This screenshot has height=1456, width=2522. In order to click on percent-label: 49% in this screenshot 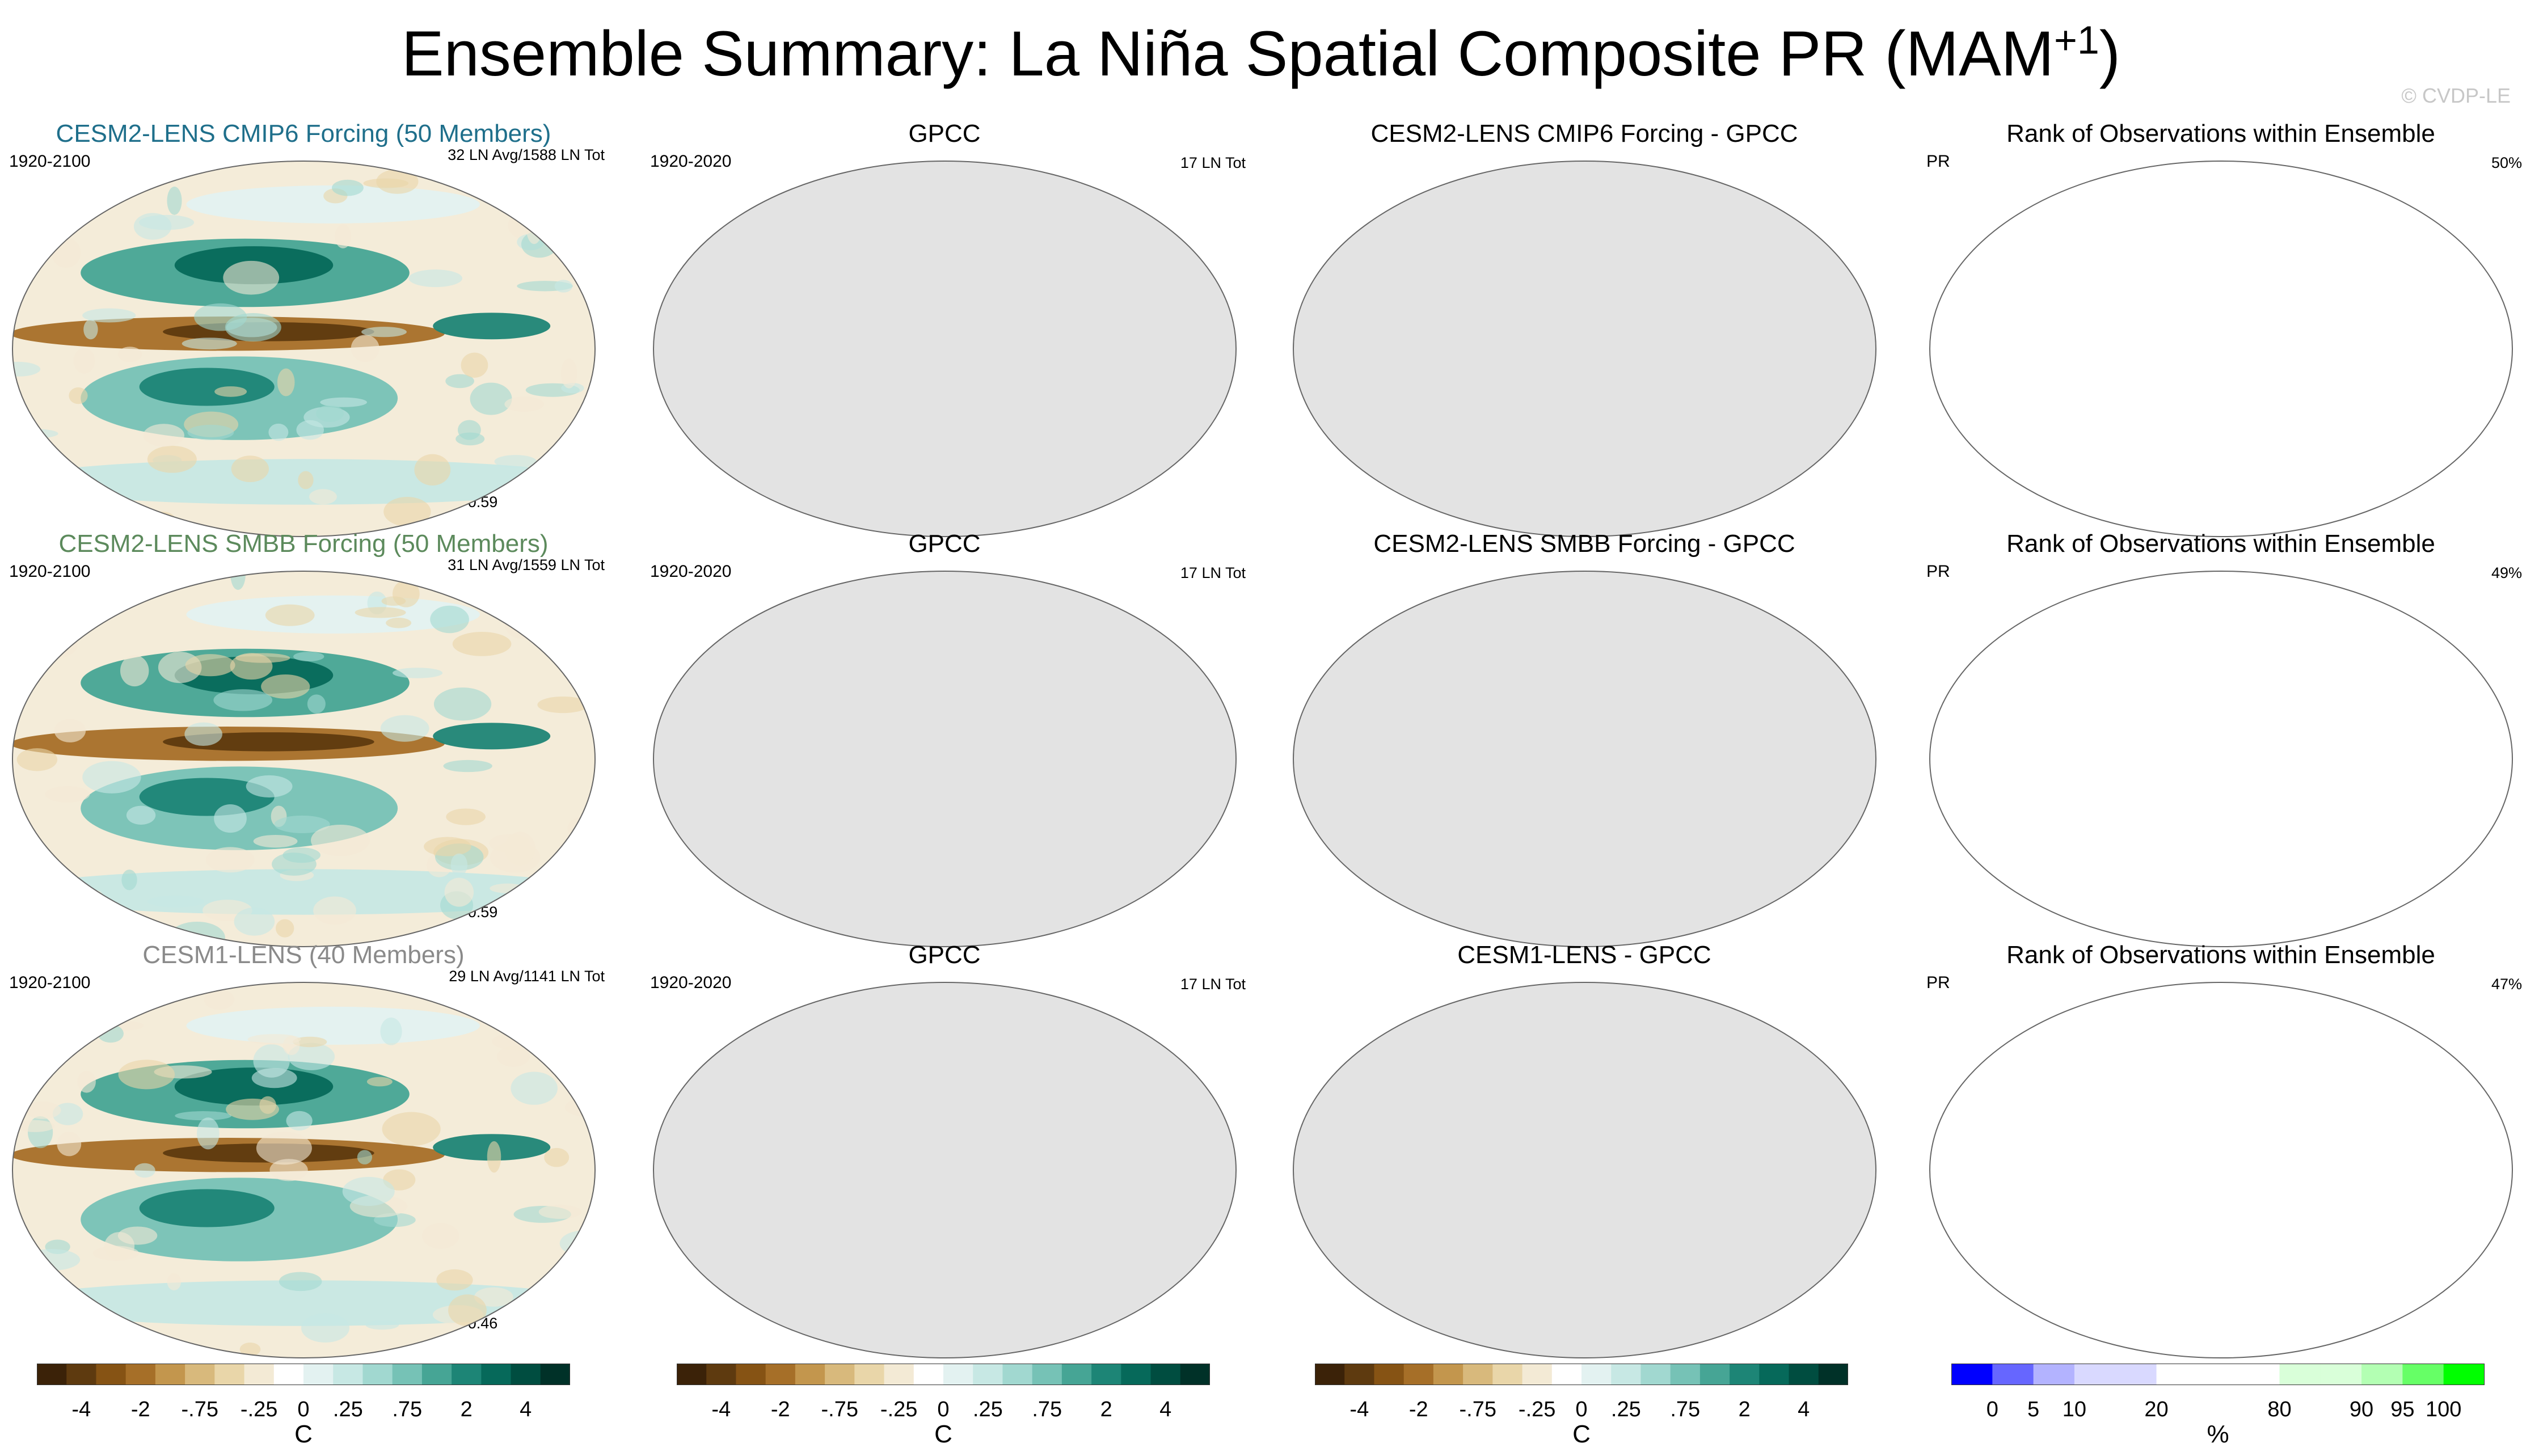, I will do `click(2506, 572)`.